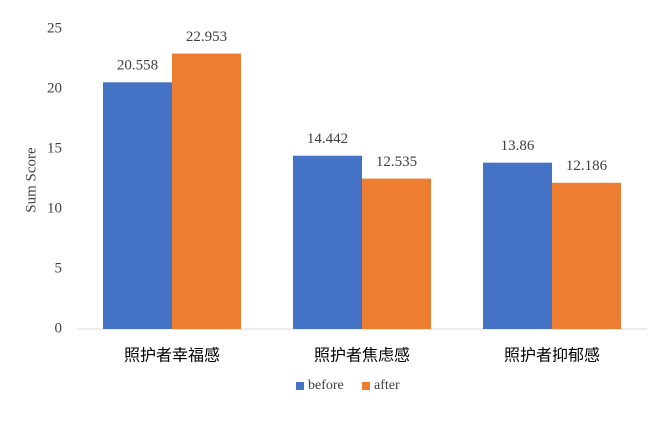  What do you see at coordinates (206, 37) in the screenshot?
I see `value-label: 22.953` at bounding box center [206, 37].